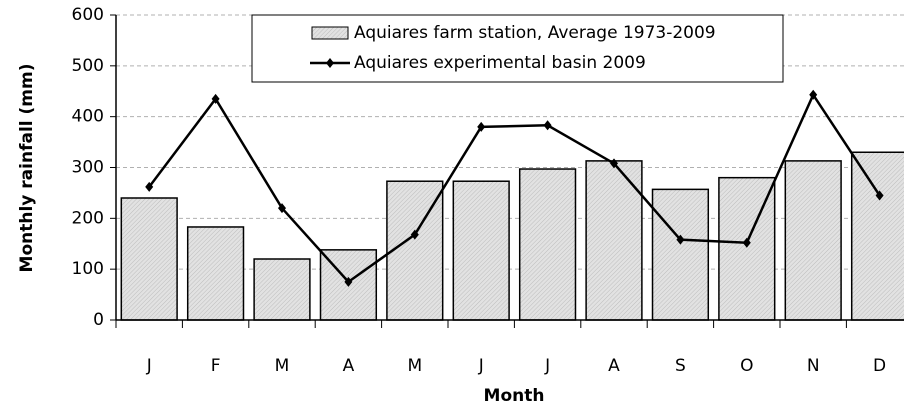 The image size is (904, 410). Describe the element at coordinates (330, 33) in the screenshot. I see `legend-swatch` at that location.